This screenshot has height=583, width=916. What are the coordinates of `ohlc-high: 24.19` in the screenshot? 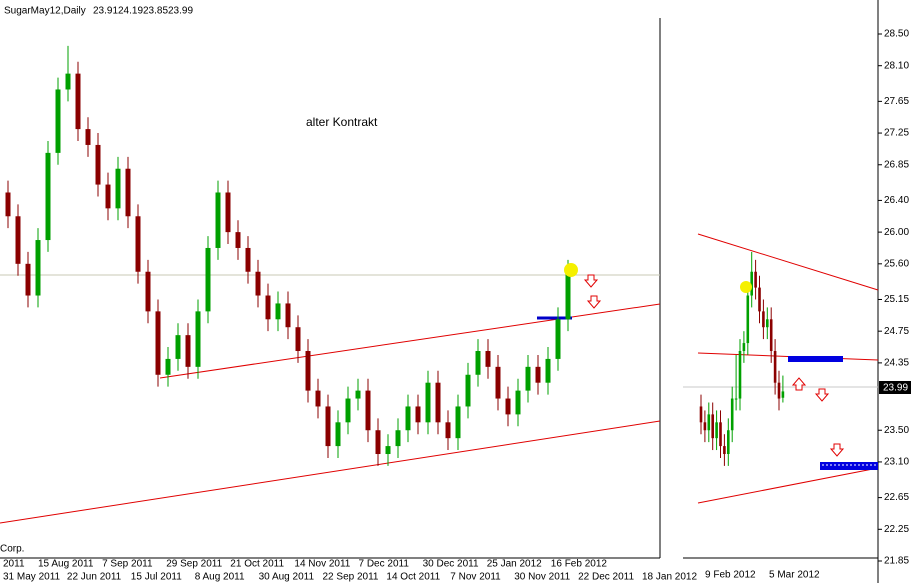 It's located at (130, 11).